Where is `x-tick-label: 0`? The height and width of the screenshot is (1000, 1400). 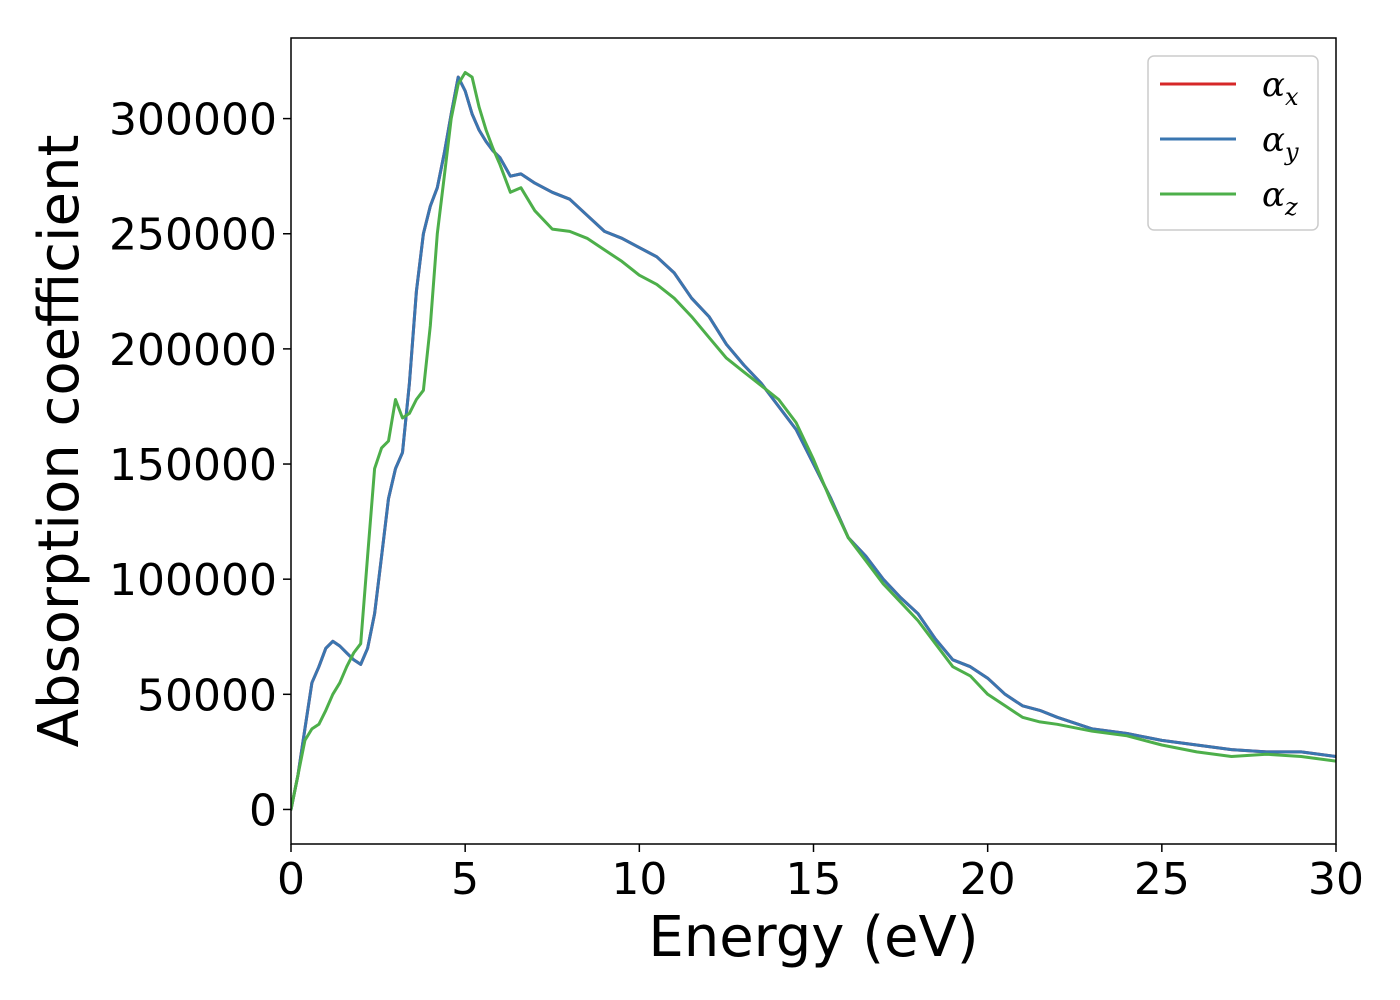
x-tick-label: 0 is located at coordinates (291, 879).